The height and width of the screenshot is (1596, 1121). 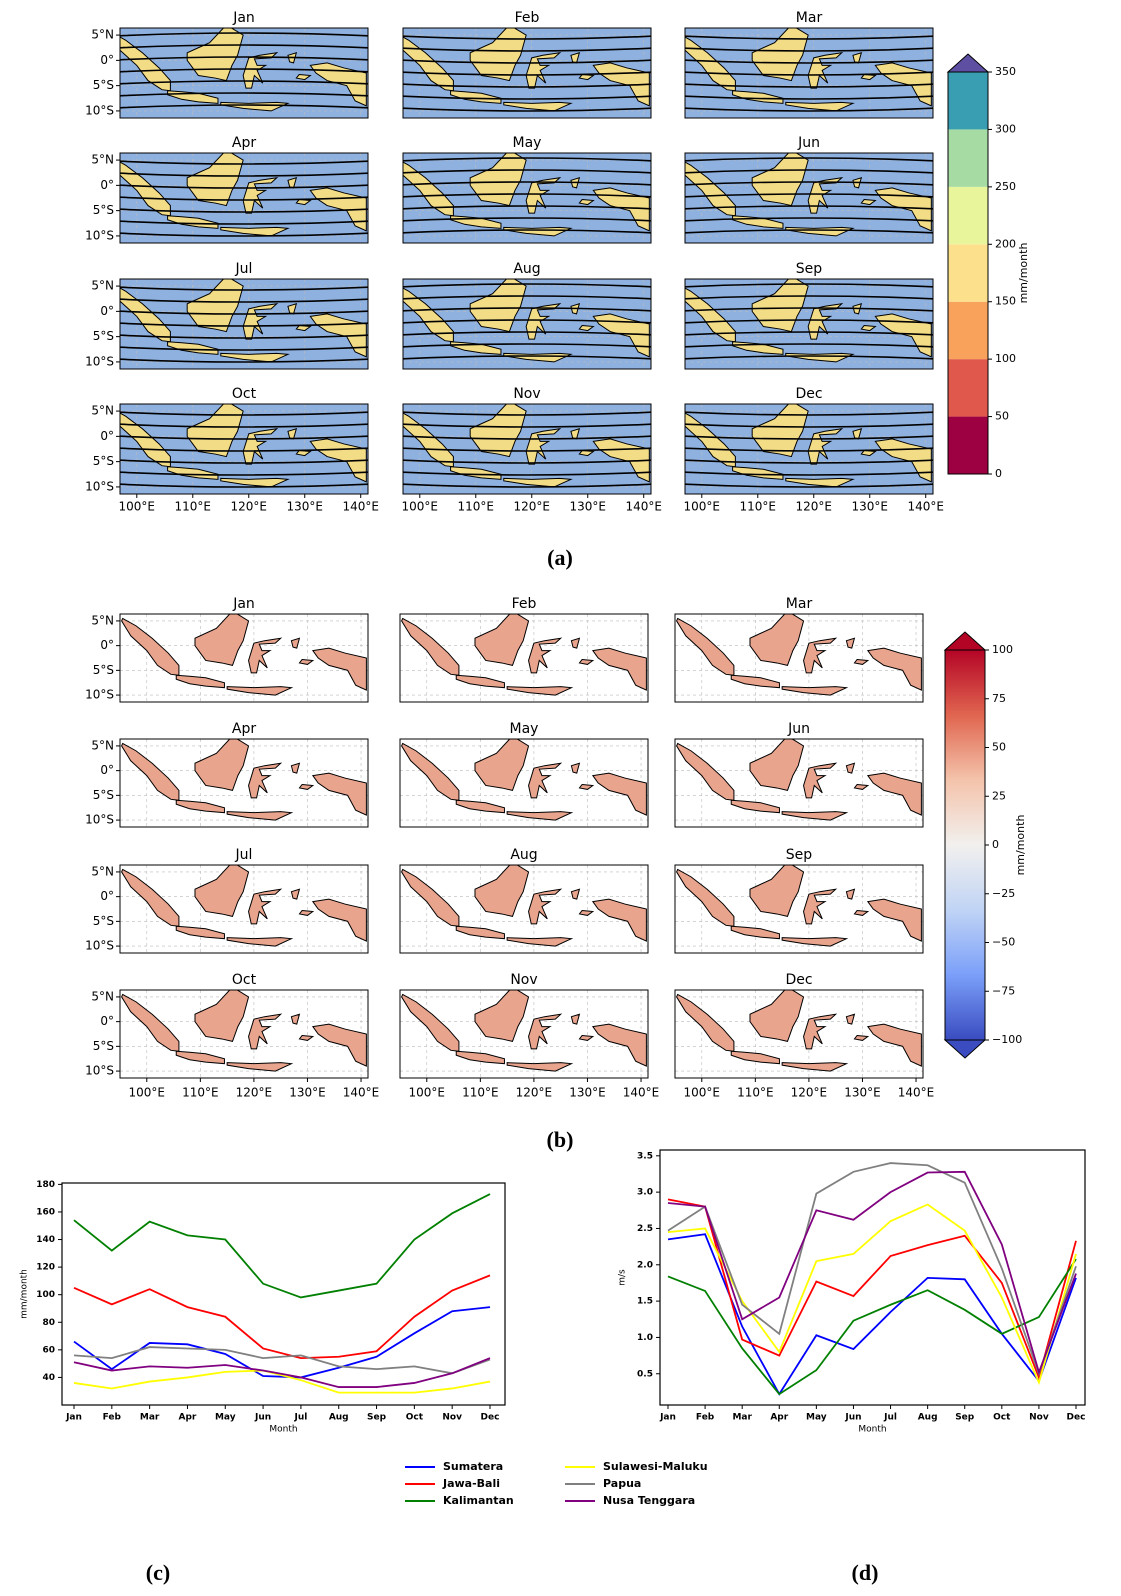 What do you see at coordinates (193, 507) in the screenshot?
I see `lon-label: 110°E` at bounding box center [193, 507].